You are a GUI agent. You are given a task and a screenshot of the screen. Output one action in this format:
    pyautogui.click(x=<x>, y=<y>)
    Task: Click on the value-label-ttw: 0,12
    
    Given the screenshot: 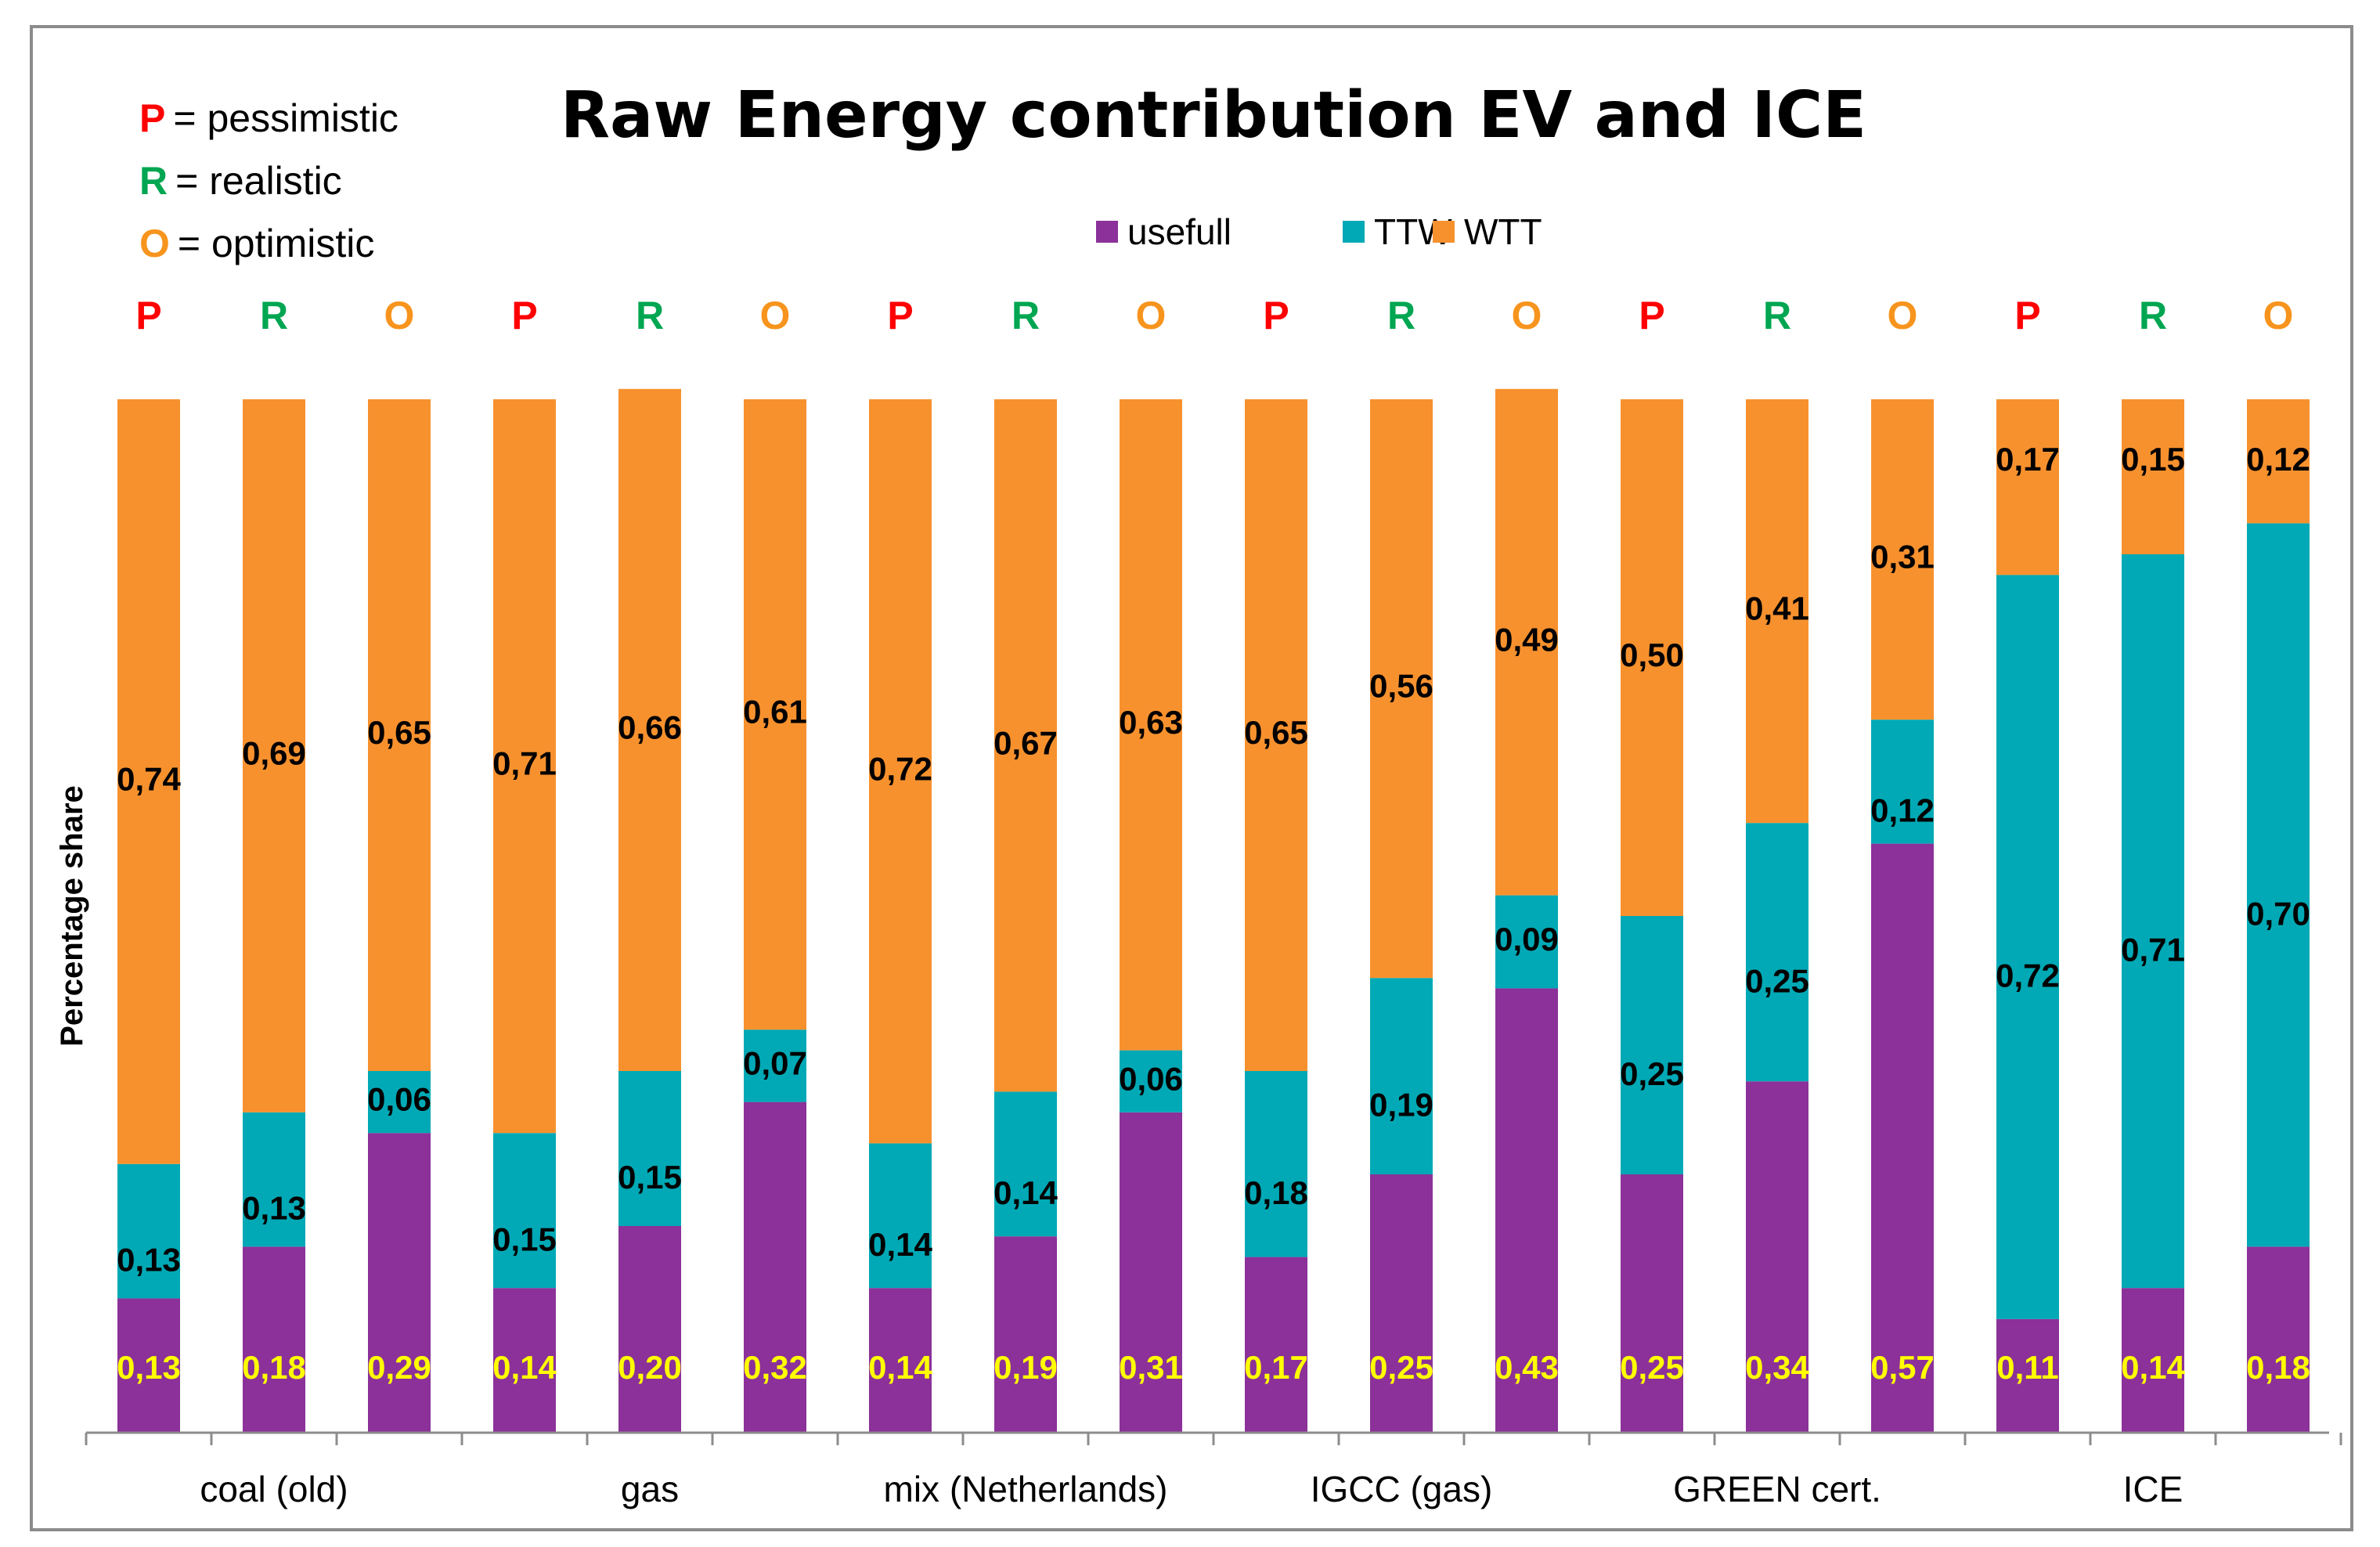 What is the action you would take?
    pyautogui.click(x=1902, y=810)
    